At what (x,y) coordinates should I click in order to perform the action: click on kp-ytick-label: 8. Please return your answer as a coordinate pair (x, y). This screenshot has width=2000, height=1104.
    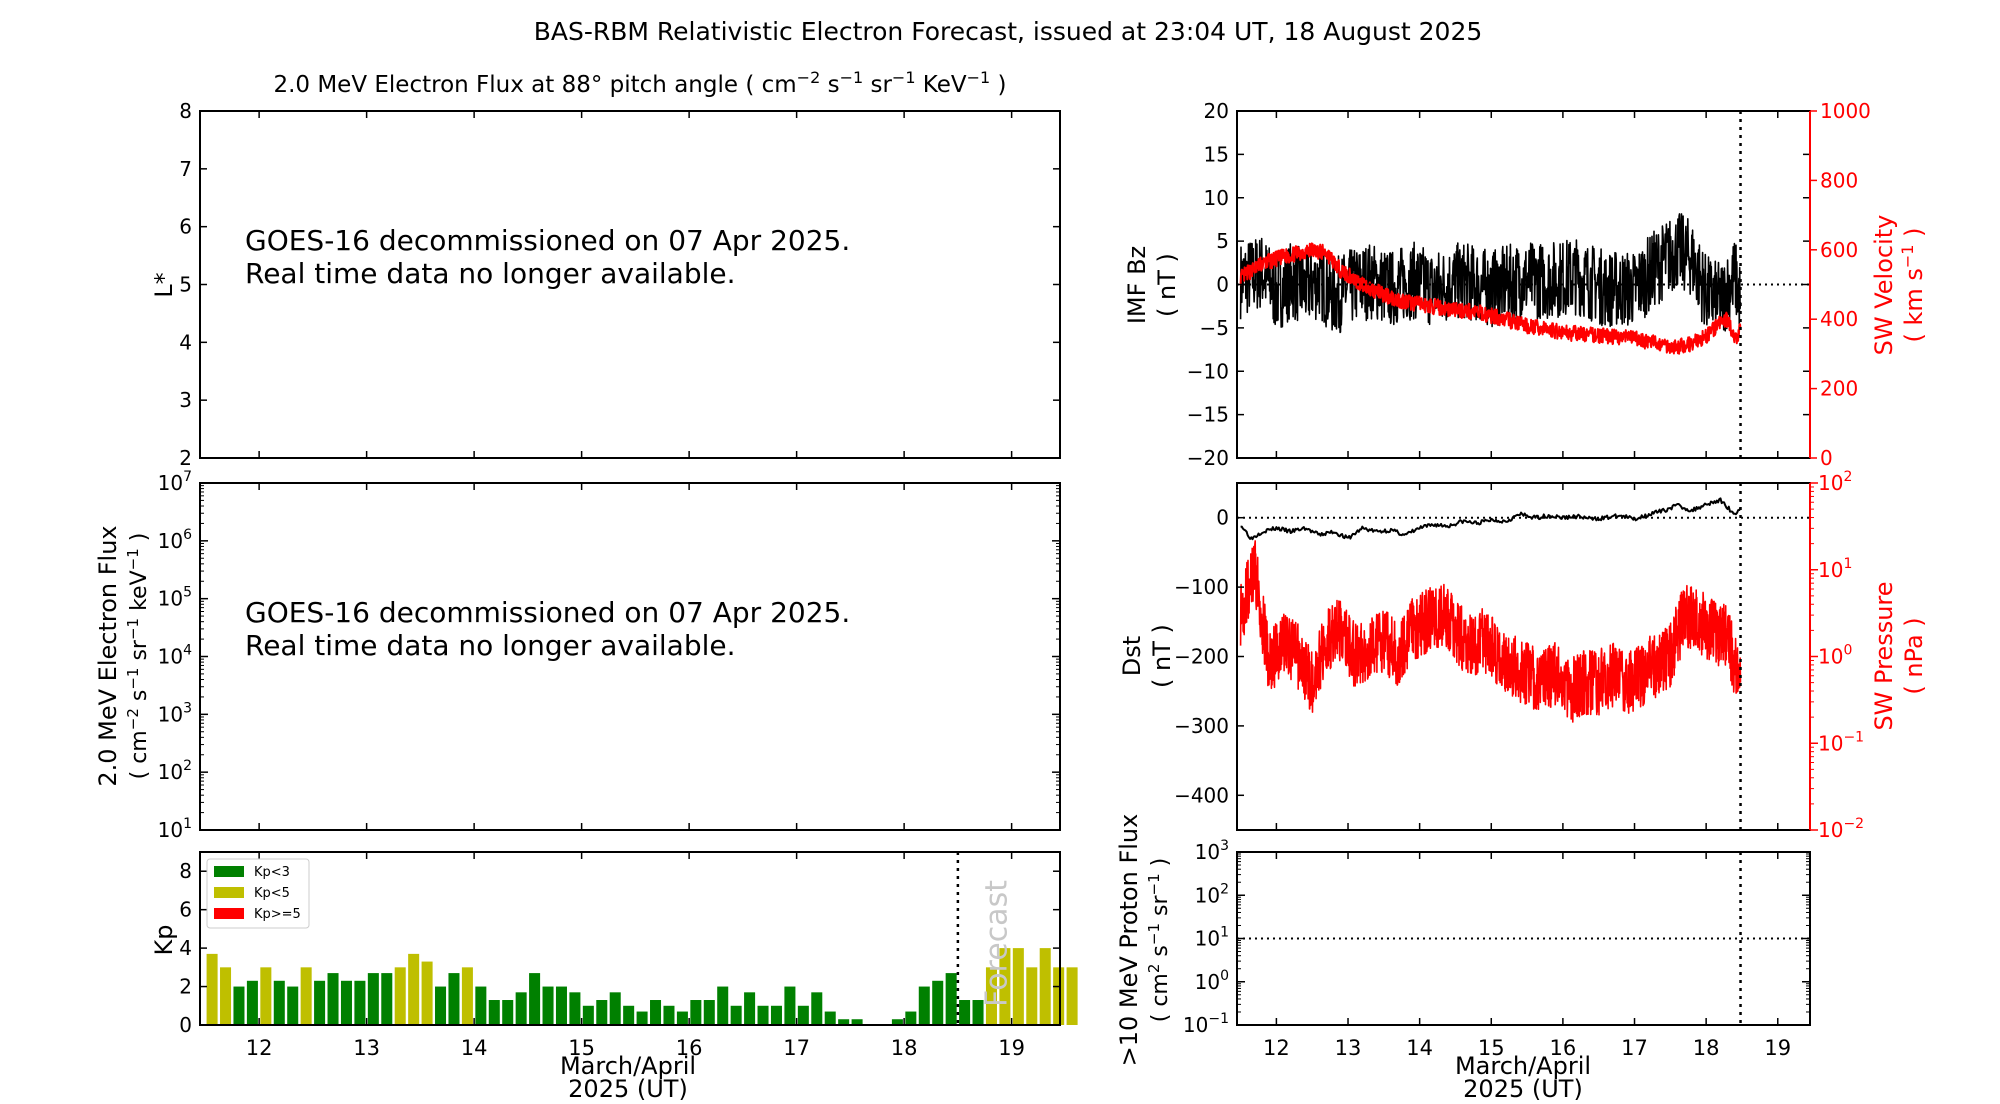
    Looking at the image, I should click on (185, 871).